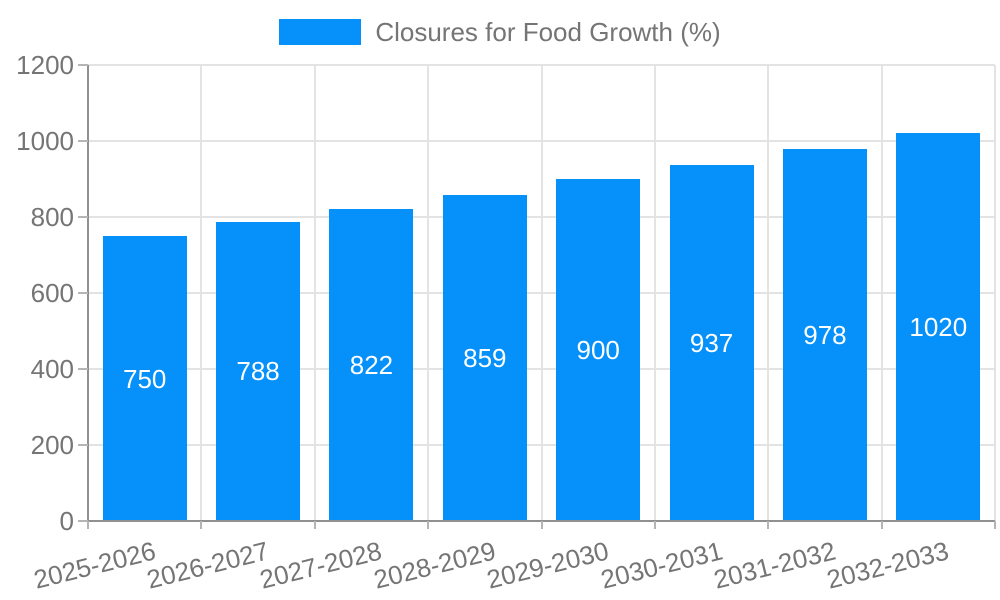 Image resolution: width=1000 pixels, height=600 pixels. I want to click on bar-value-label: 788, so click(258, 371).